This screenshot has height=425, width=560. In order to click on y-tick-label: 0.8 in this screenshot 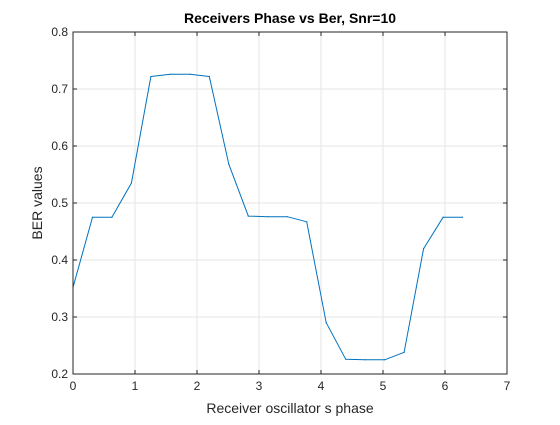, I will do `click(59, 32)`.